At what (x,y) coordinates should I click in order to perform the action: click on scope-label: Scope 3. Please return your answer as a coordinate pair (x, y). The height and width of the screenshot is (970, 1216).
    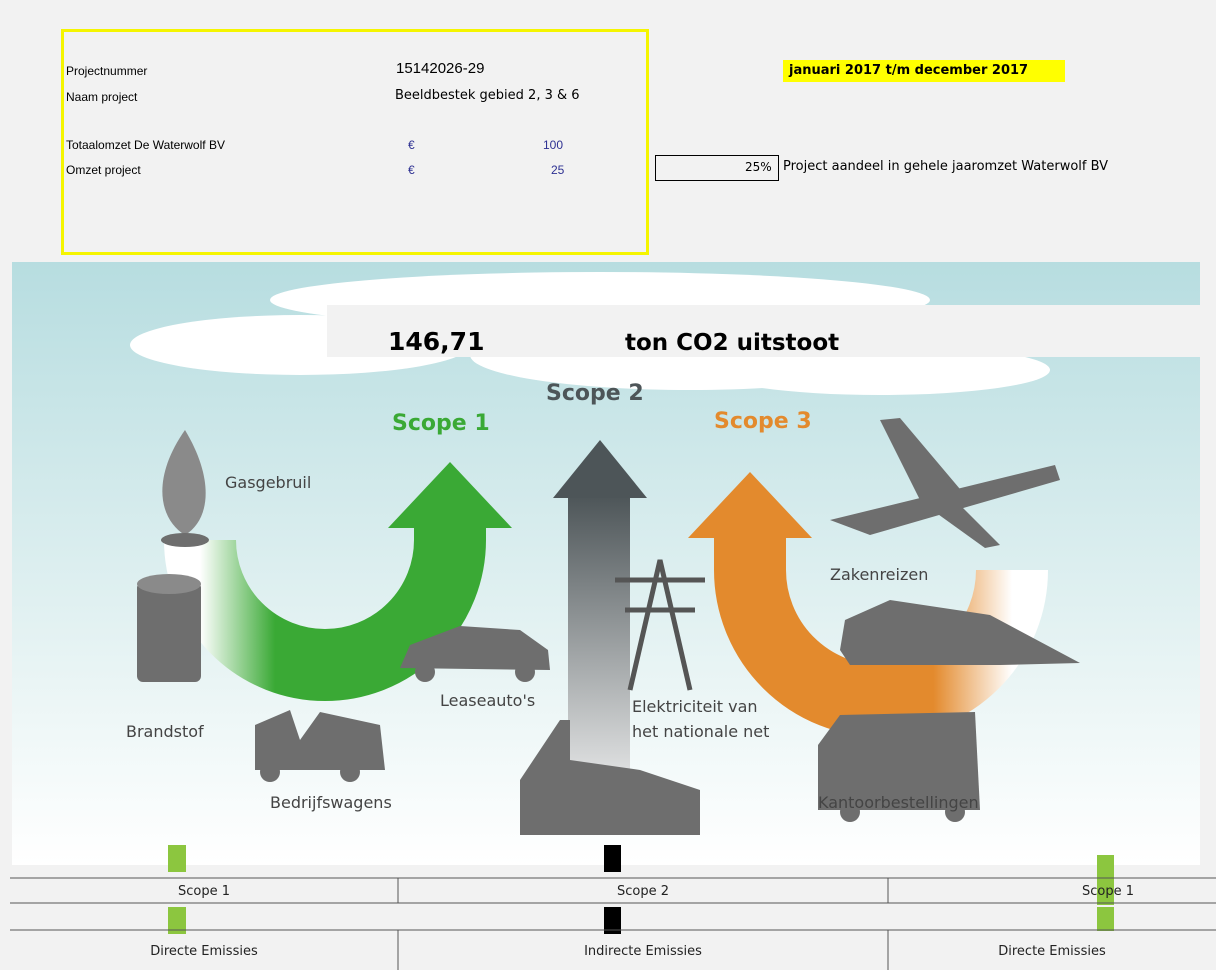
    Looking at the image, I should click on (763, 421).